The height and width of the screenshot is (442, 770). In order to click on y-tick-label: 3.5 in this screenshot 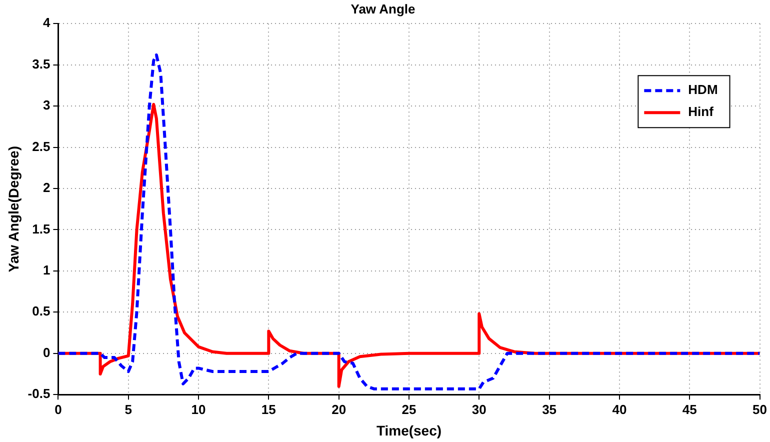, I will do `click(41, 64)`.